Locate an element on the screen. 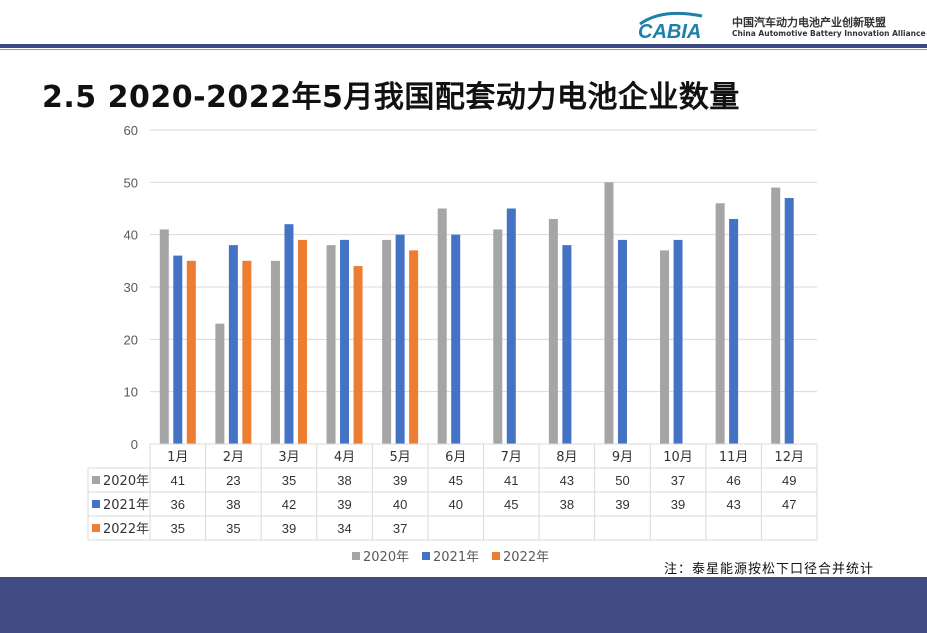 The height and width of the screenshot is (633, 927). x-category-label: 12月 is located at coordinates (789, 457).